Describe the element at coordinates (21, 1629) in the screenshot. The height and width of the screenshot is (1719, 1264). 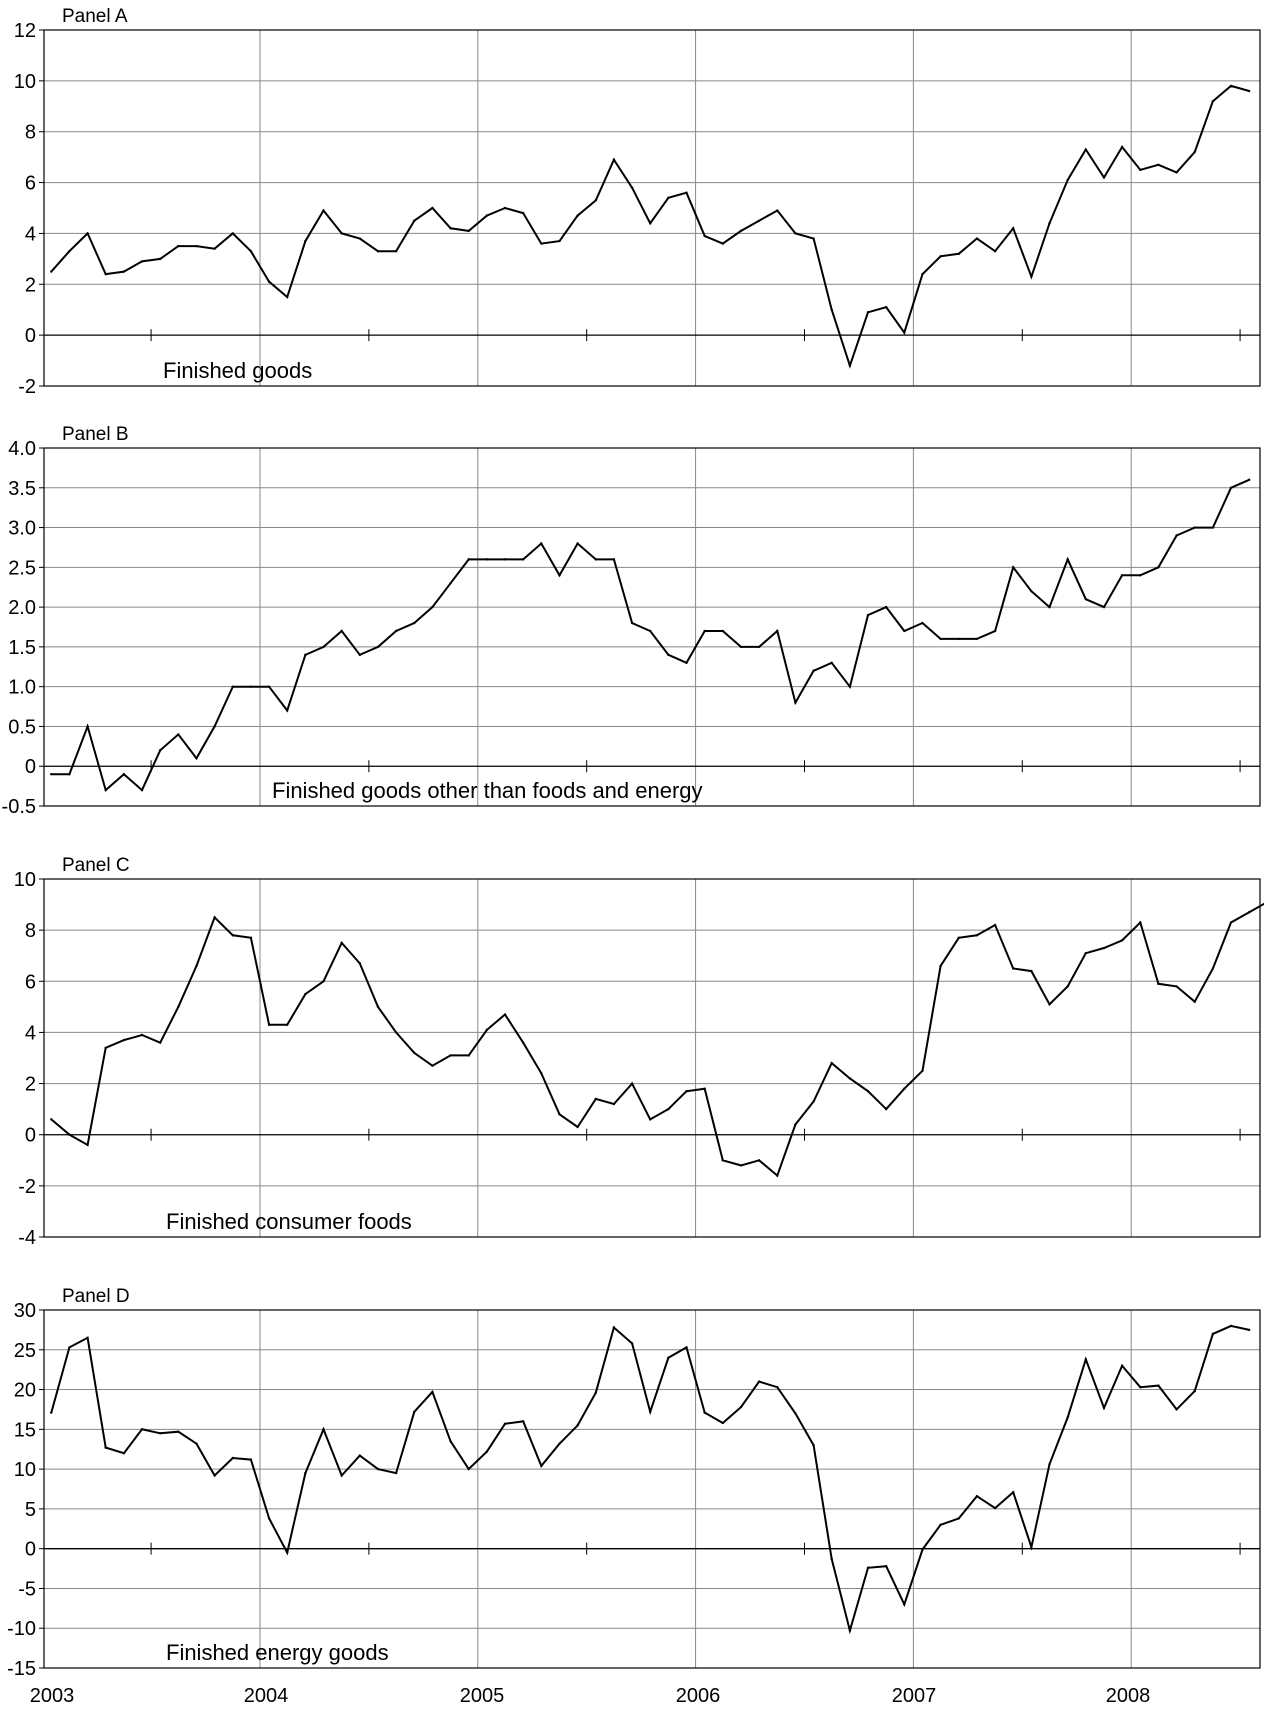
I see `y-tick-label: -10` at that location.